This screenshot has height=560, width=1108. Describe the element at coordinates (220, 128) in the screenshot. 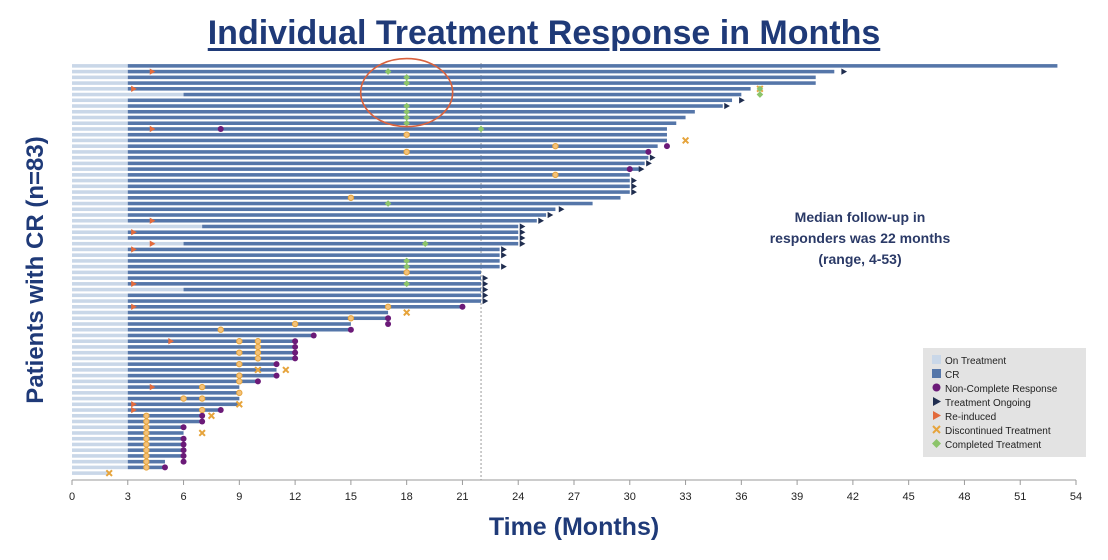

I see `marker-p12-1-non-complete` at that location.